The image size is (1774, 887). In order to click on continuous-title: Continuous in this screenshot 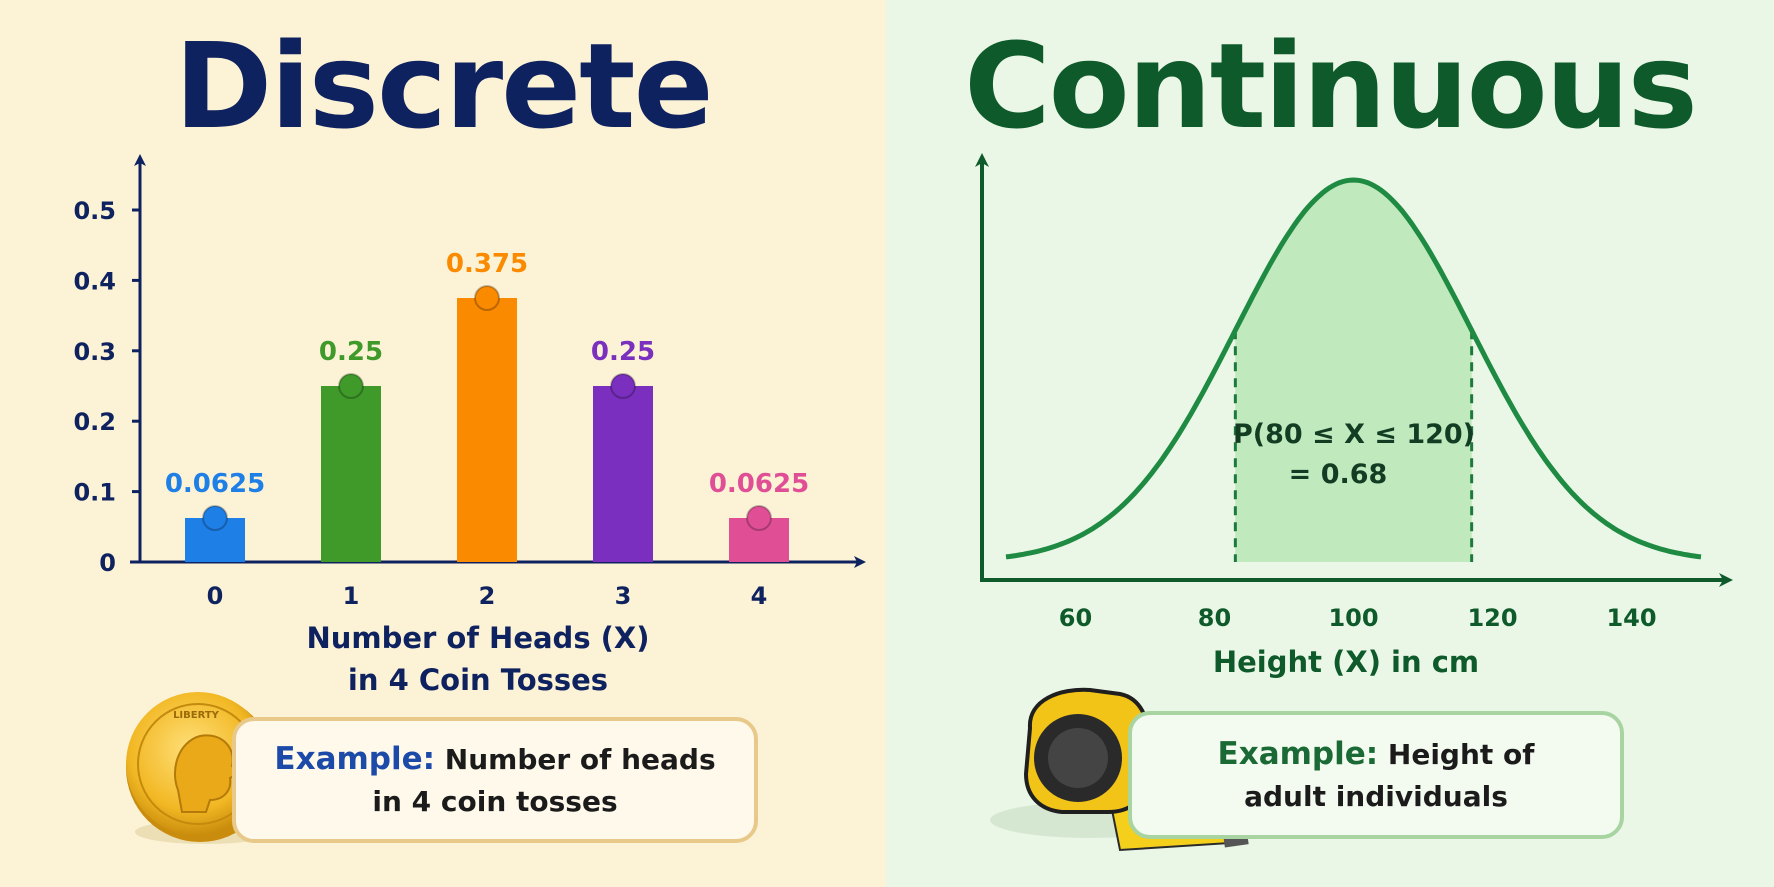, I will do `click(1331, 86)`.